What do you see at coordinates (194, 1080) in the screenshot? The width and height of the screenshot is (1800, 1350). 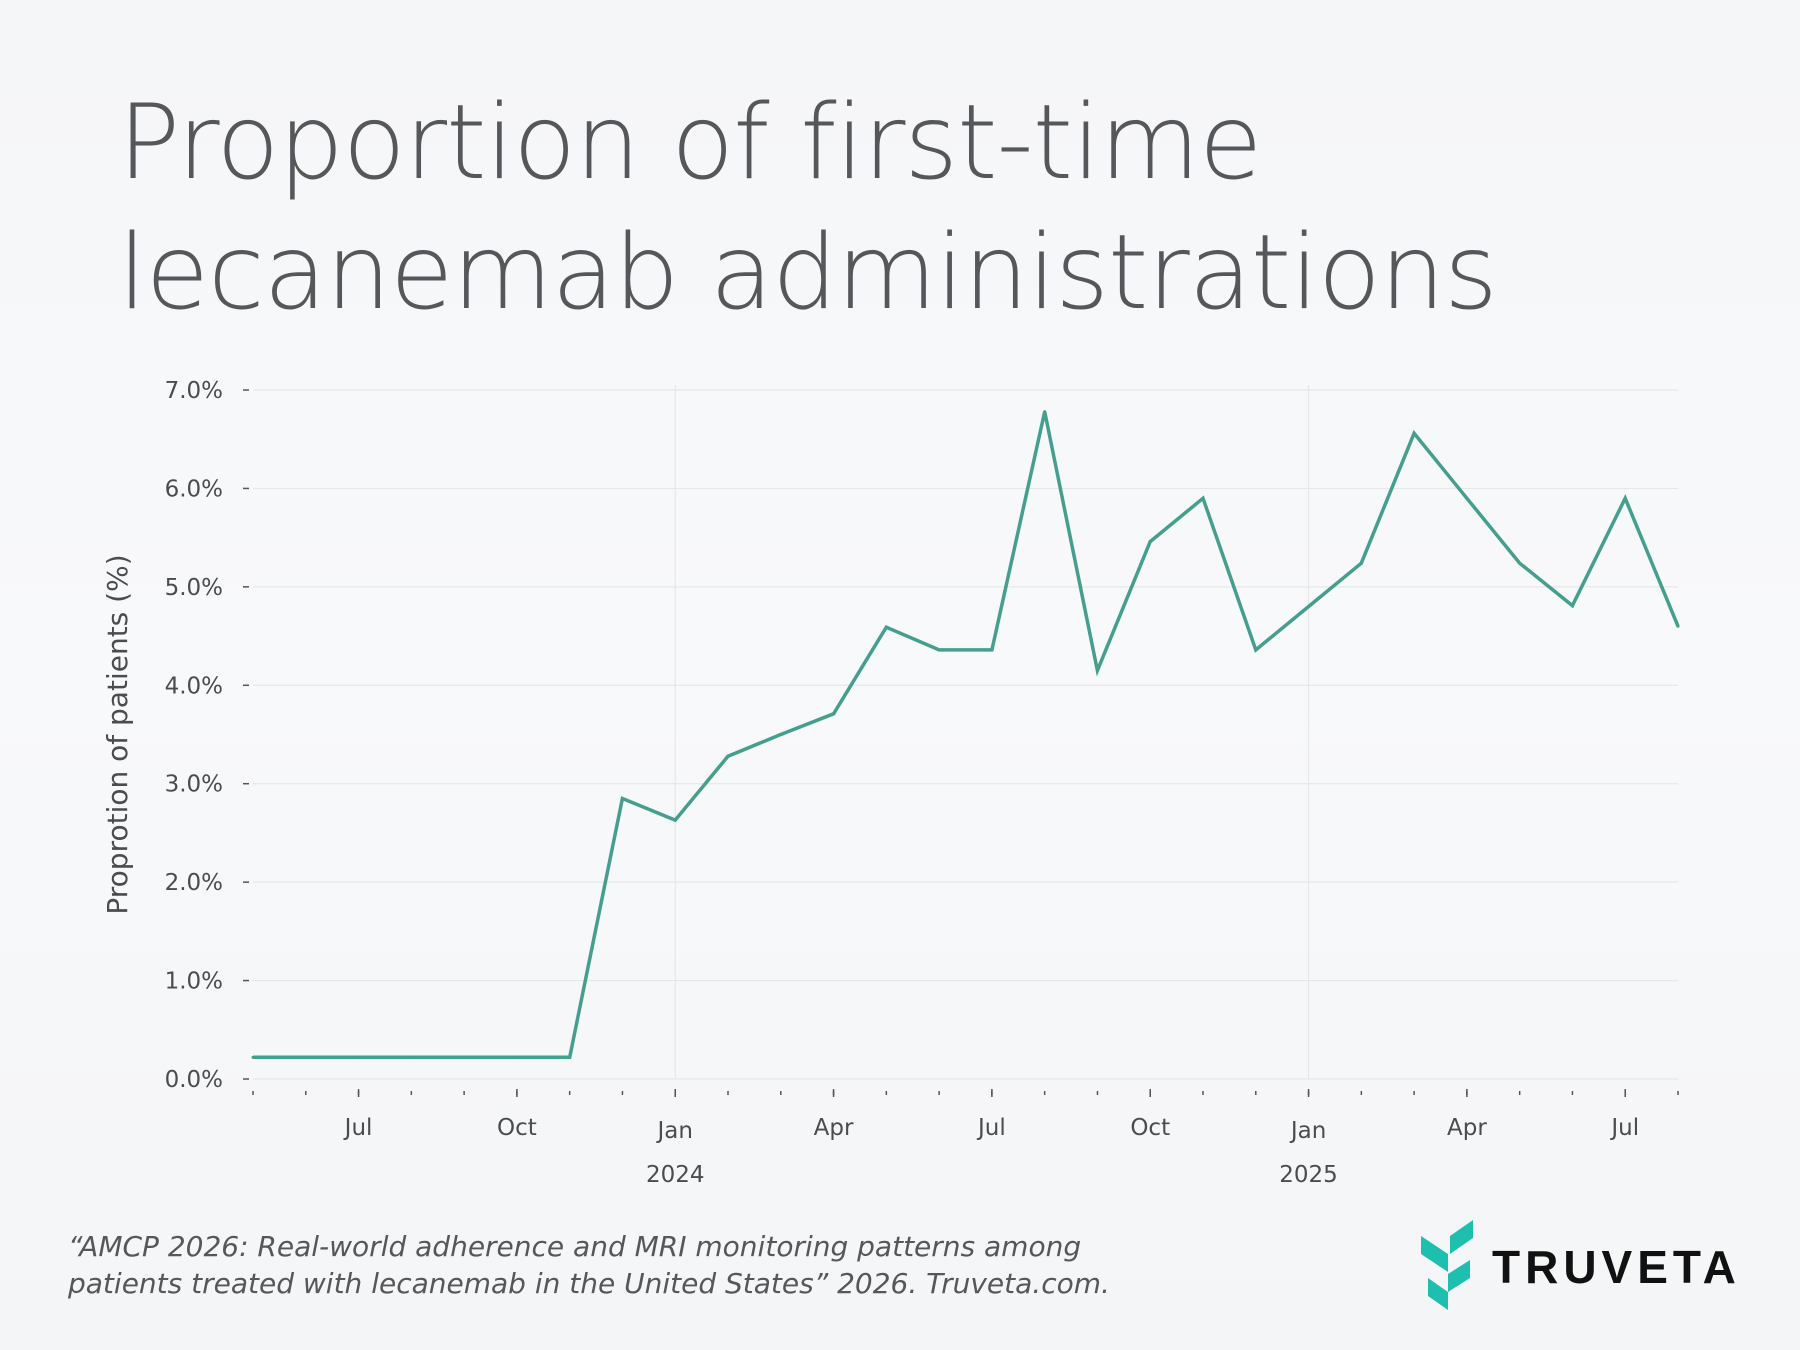 I see `y-tick-label: 0.0%` at bounding box center [194, 1080].